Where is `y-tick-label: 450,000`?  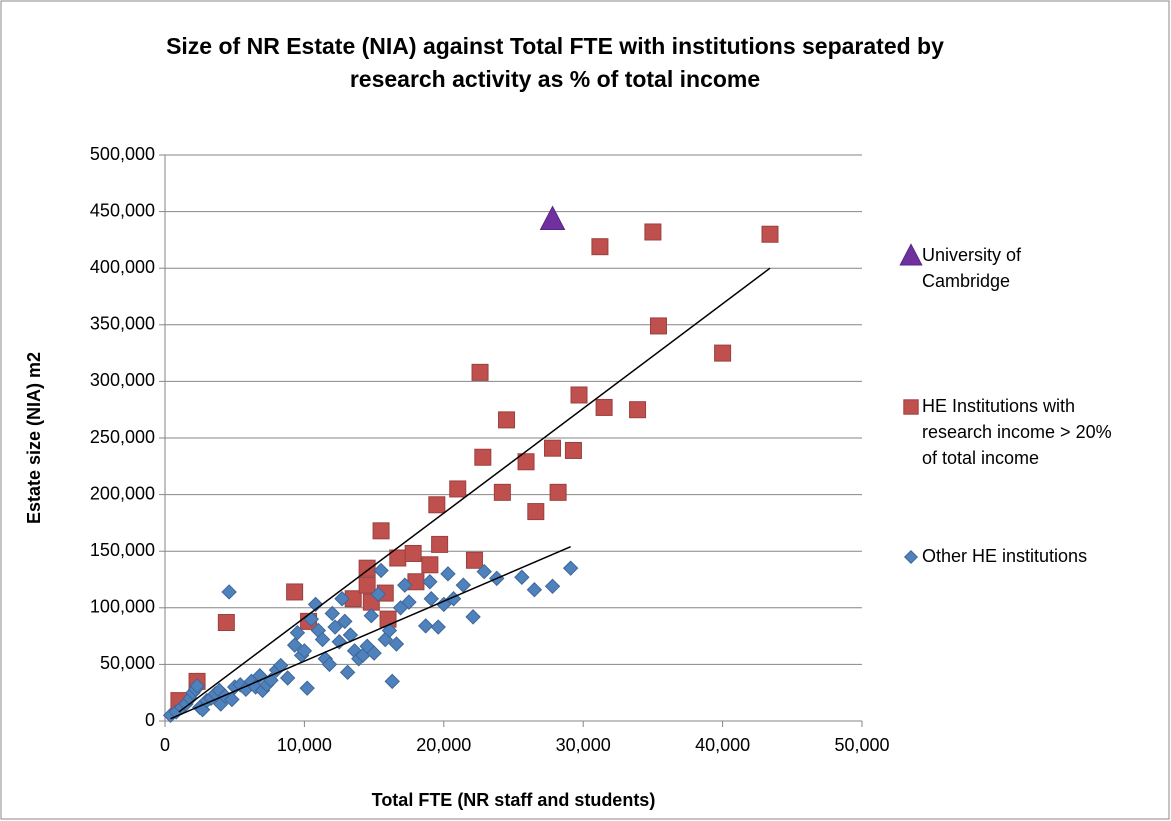
y-tick-label: 450,000 is located at coordinates (122, 210).